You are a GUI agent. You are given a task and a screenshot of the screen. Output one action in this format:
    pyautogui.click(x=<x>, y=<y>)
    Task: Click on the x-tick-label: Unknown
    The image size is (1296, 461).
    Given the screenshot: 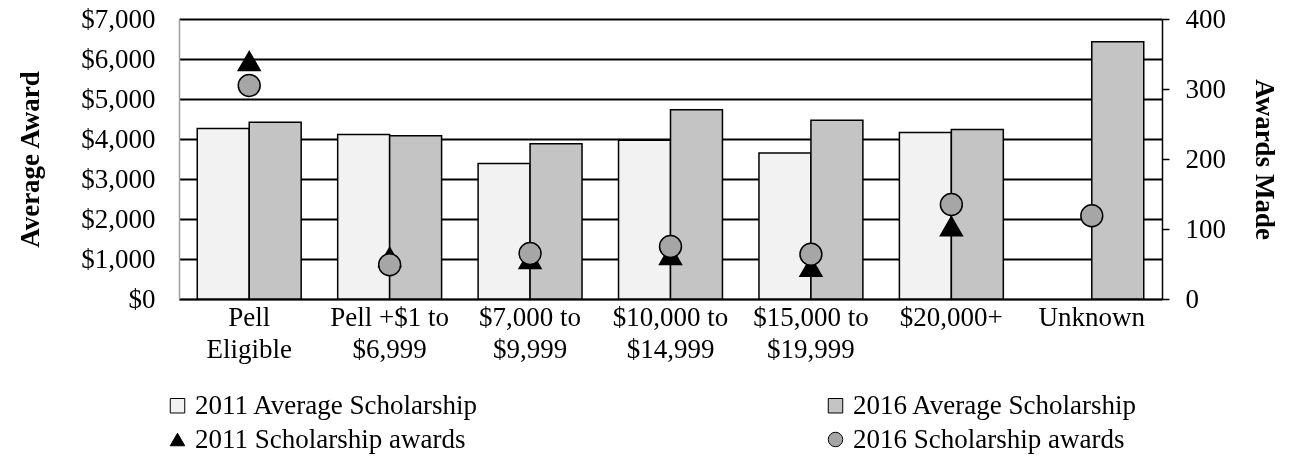 What is the action you would take?
    pyautogui.click(x=1092, y=316)
    